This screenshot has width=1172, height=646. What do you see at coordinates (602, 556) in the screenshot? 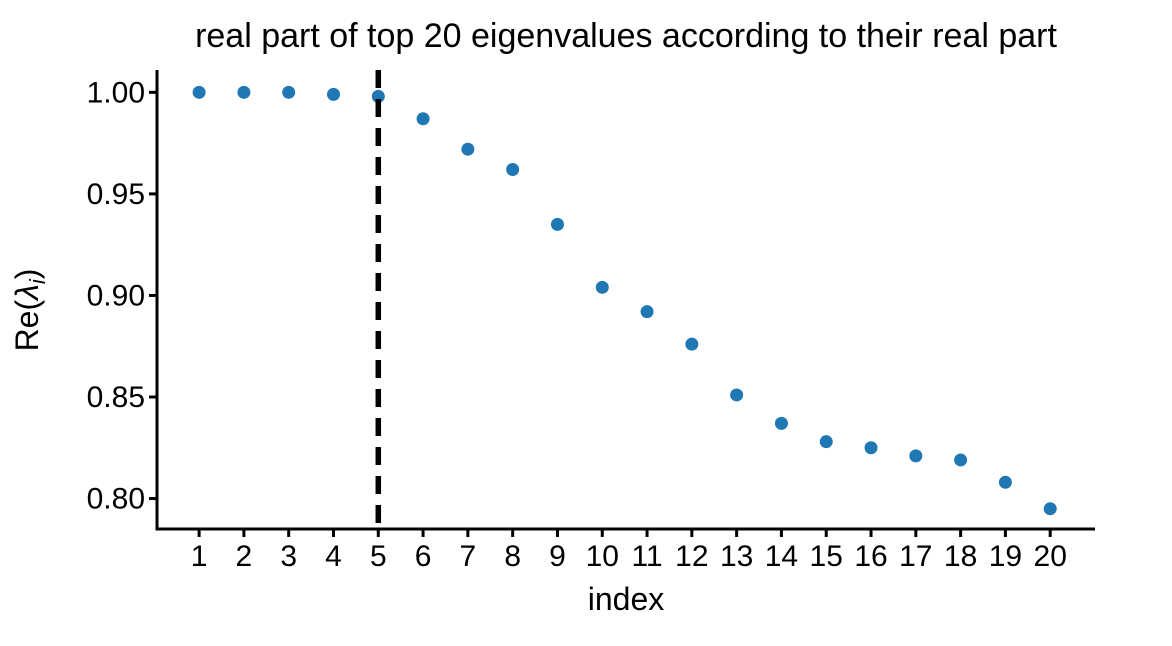
I see `x-tick-label: 10` at bounding box center [602, 556].